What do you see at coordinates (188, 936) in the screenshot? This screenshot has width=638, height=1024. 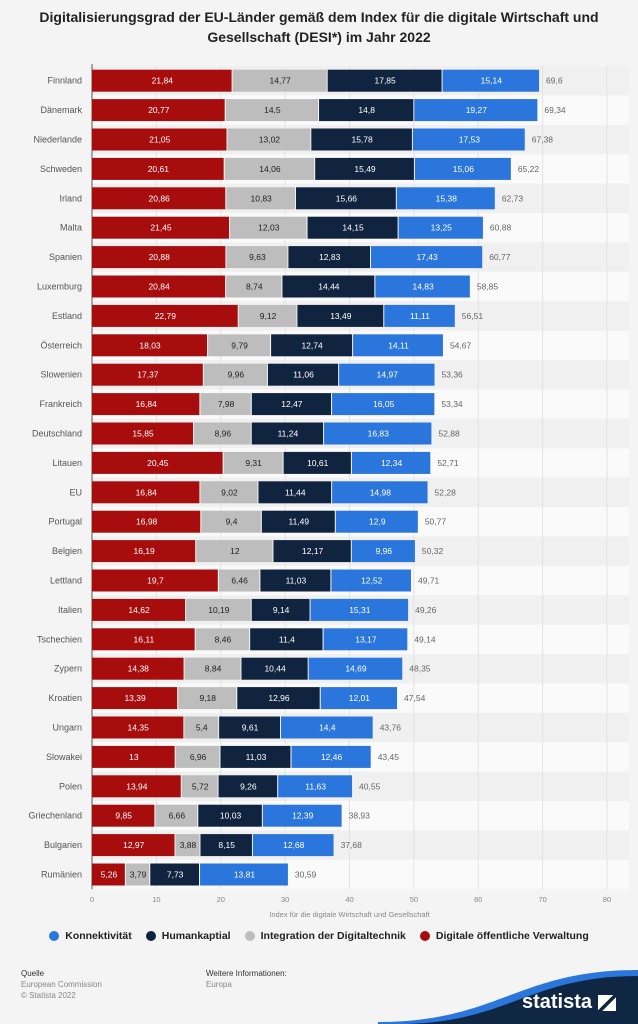 I see `legend-item-humankapital: Humankaptial` at bounding box center [188, 936].